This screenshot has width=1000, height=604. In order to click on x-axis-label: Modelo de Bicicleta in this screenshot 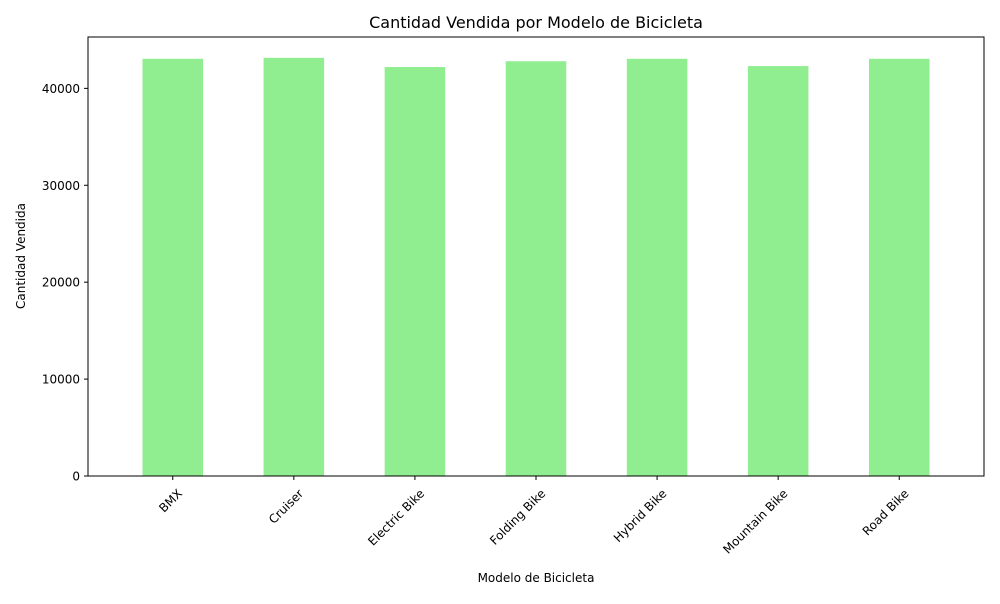, I will do `click(536, 578)`.